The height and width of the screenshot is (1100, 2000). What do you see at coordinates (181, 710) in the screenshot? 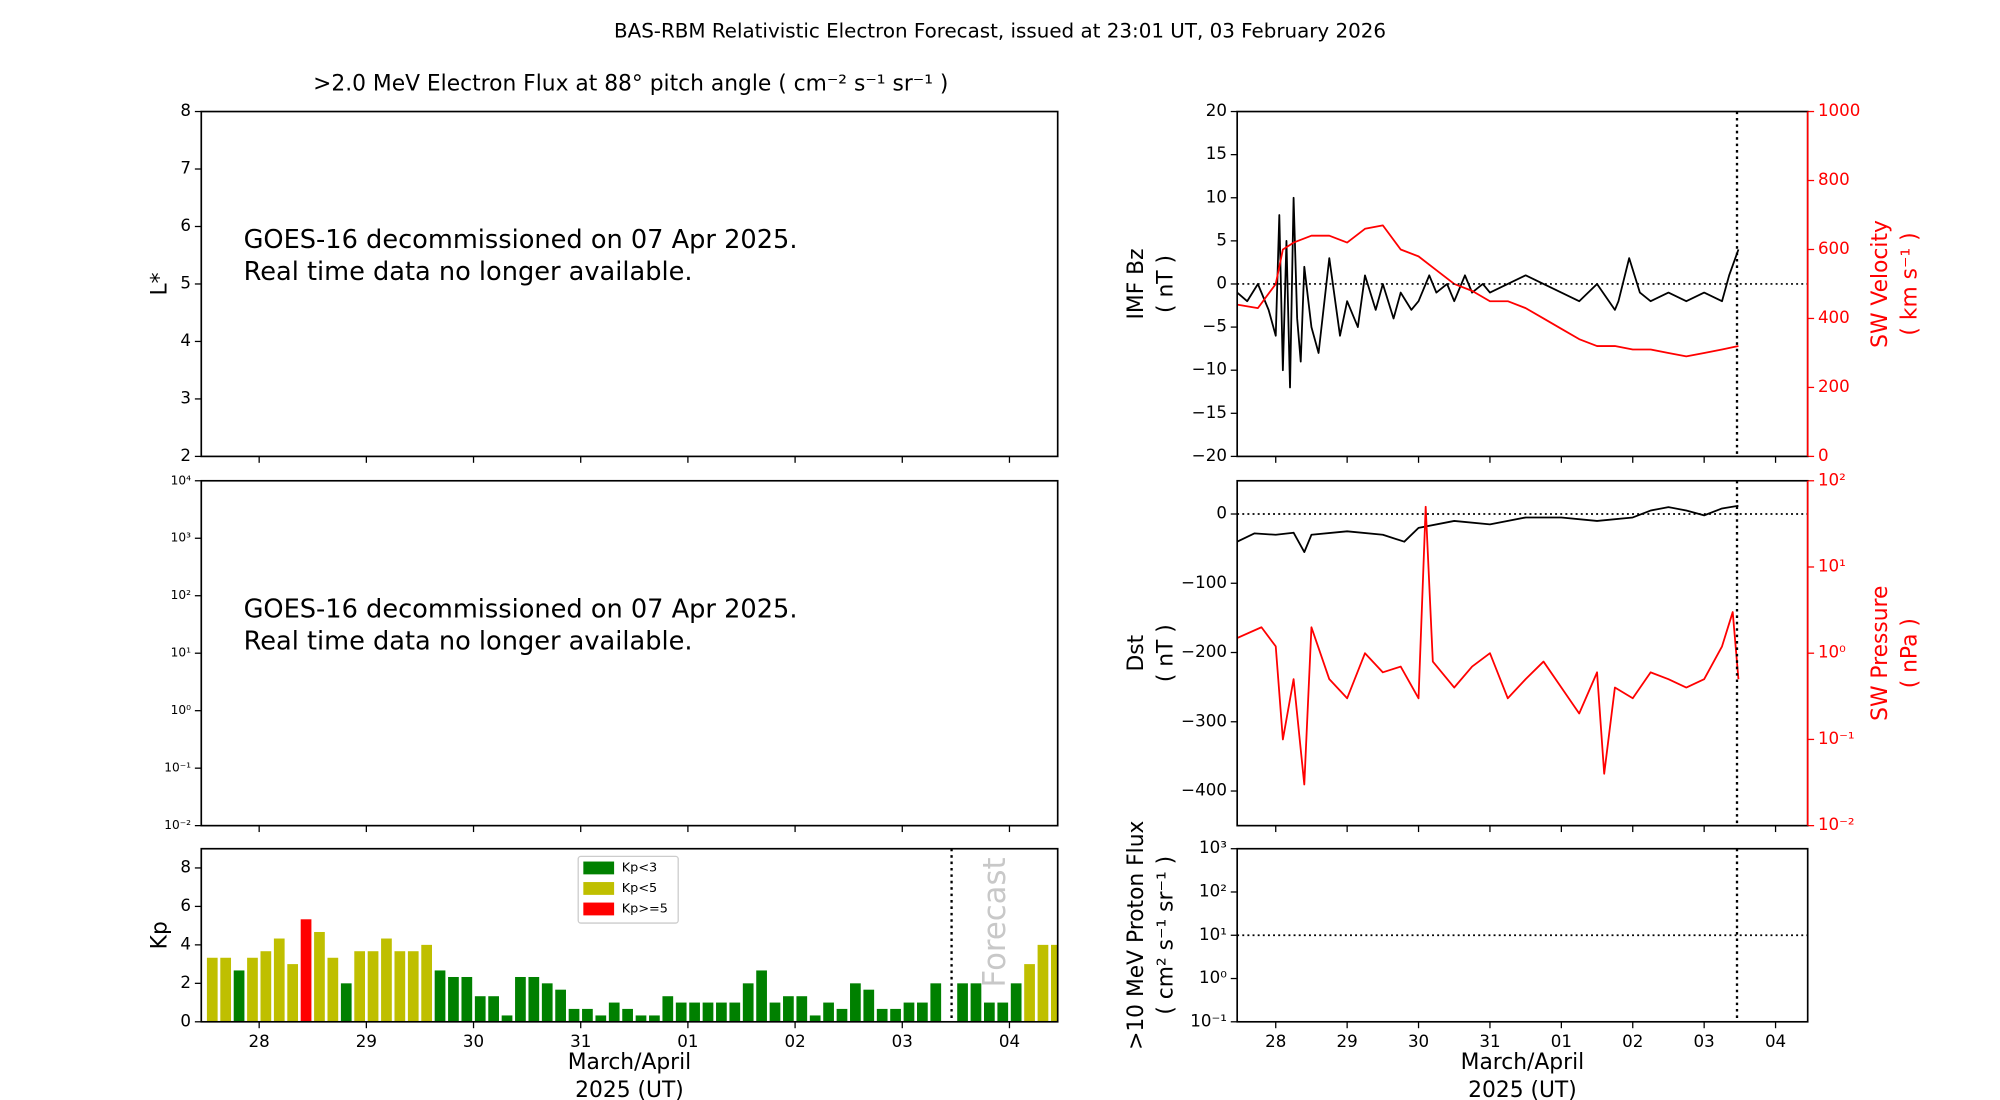
I see `y-tick-label: 10⁰` at bounding box center [181, 710].